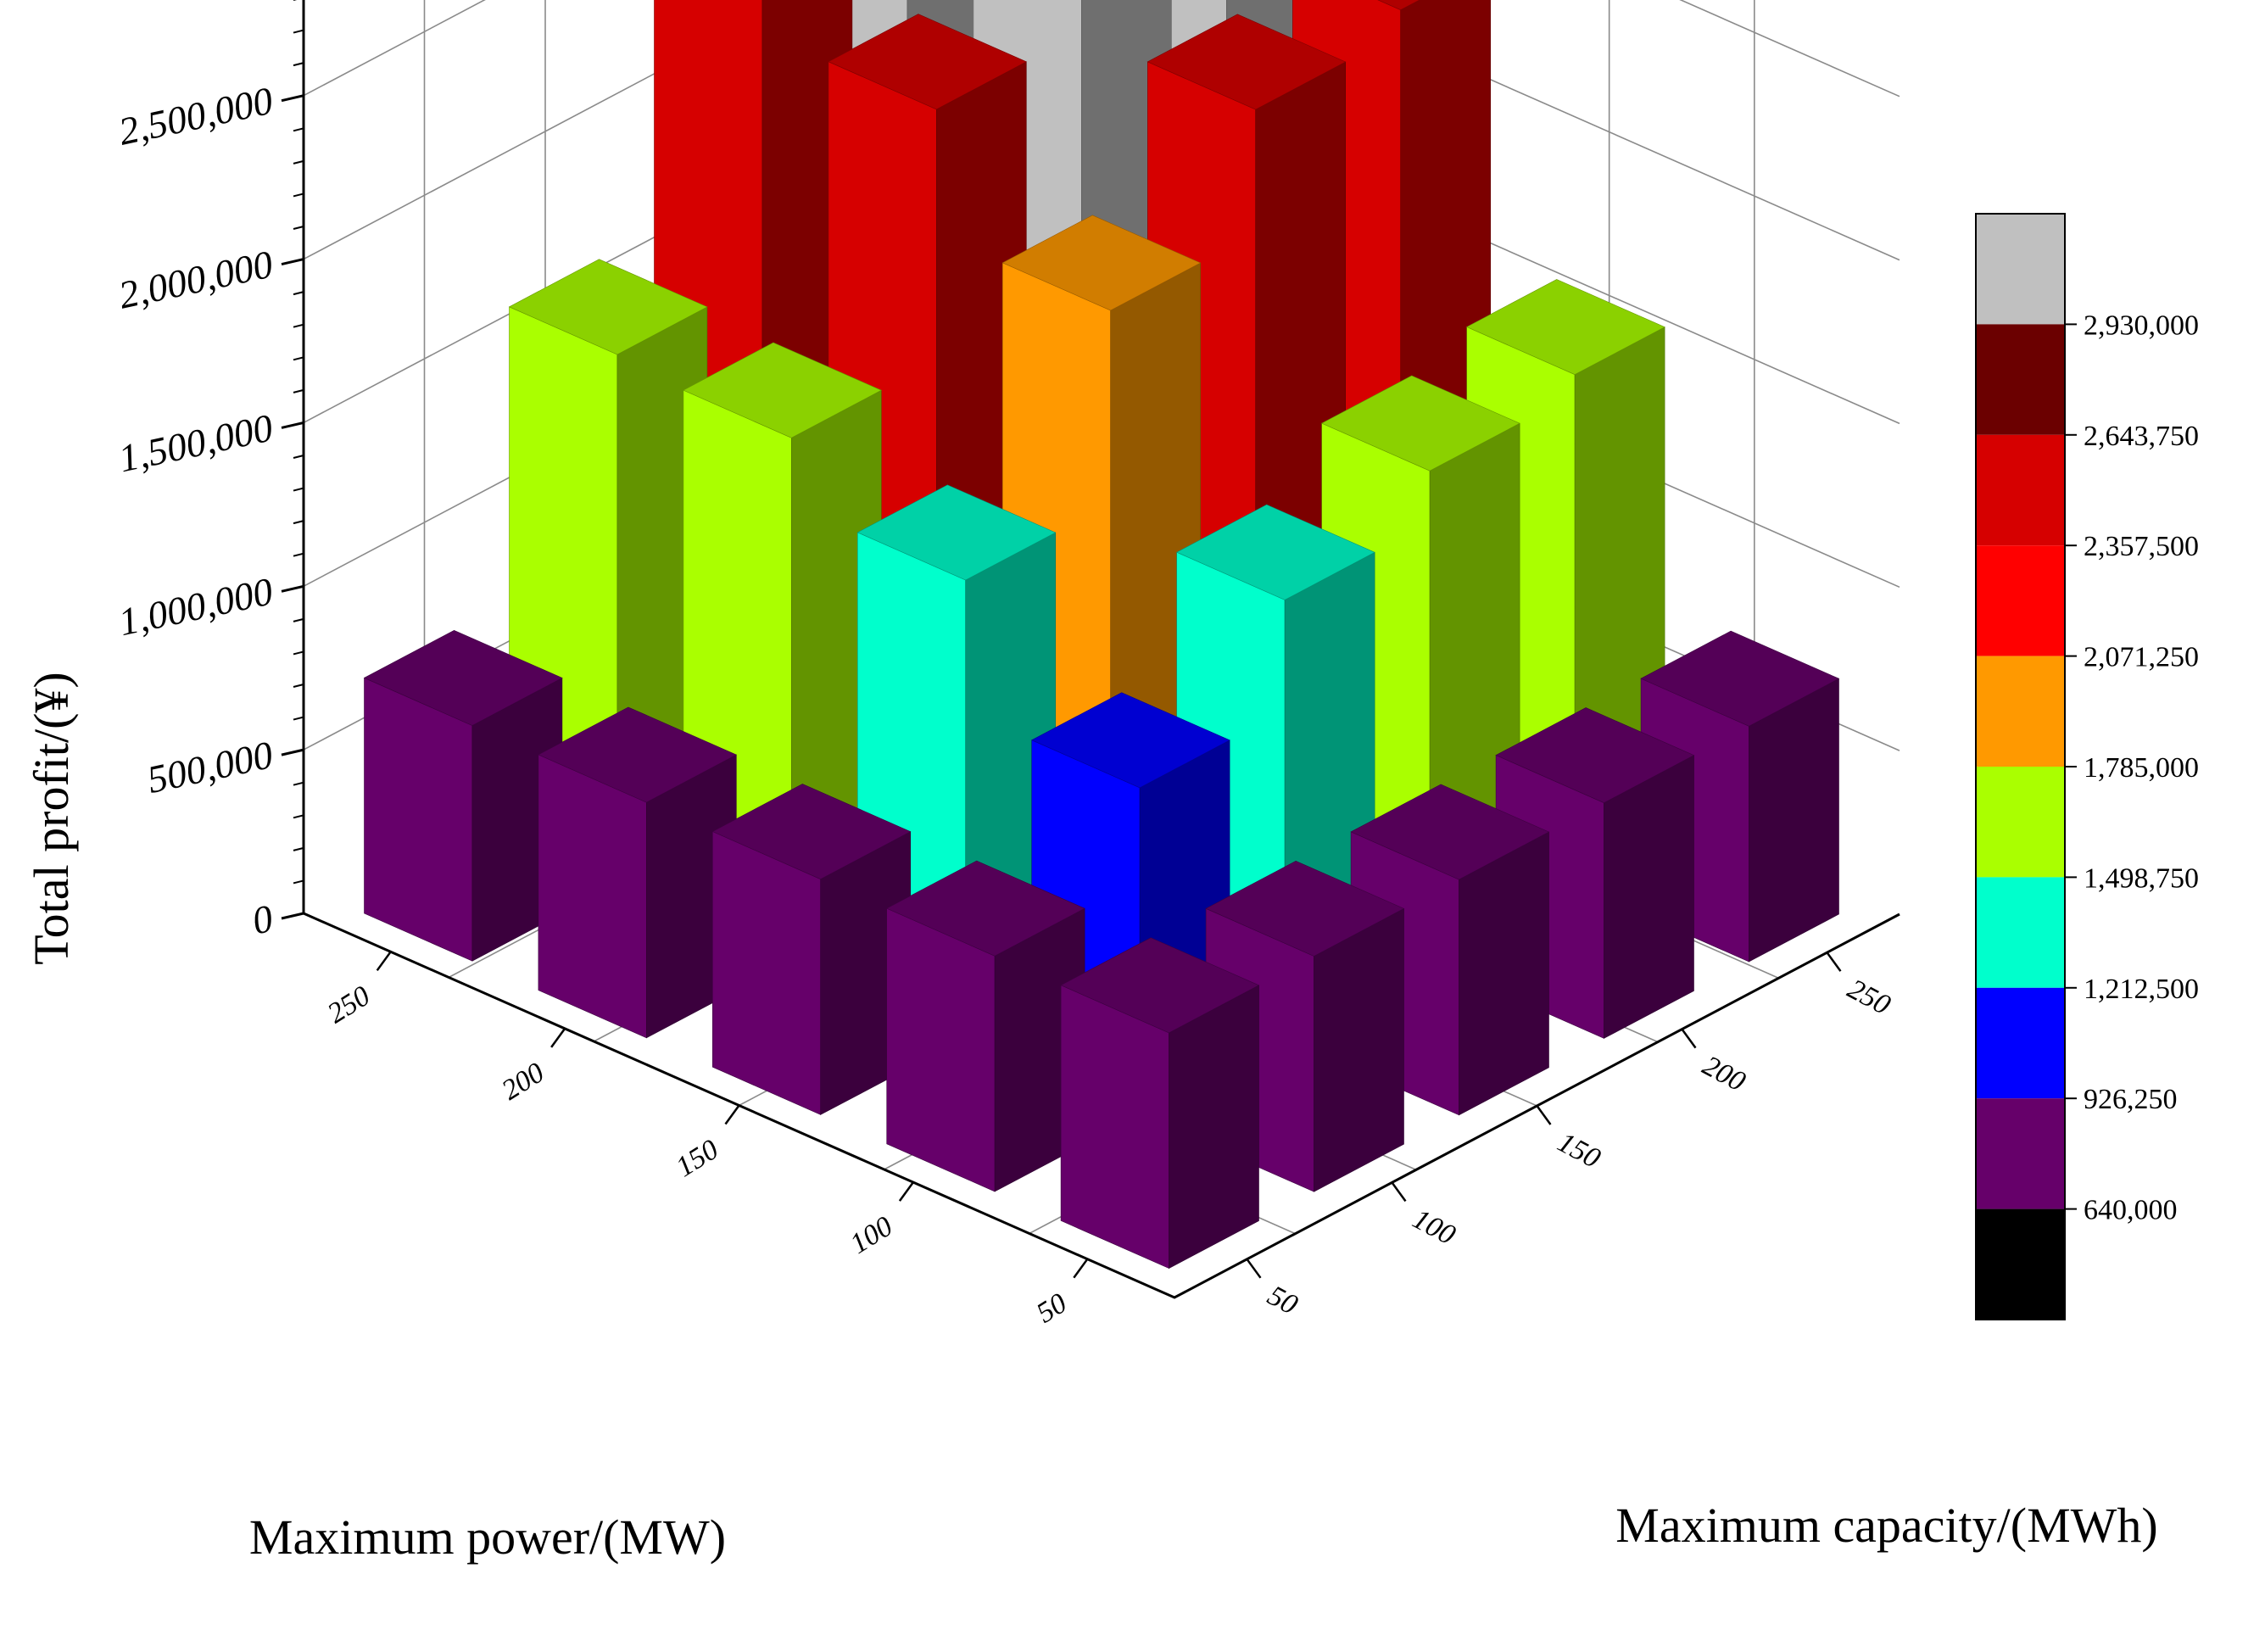 This screenshot has height=1652, width=2265. What do you see at coordinates (195, 279) in the screenshot?
I see `z-tick-label: 2,000,000` at bounding box center [195, 279].